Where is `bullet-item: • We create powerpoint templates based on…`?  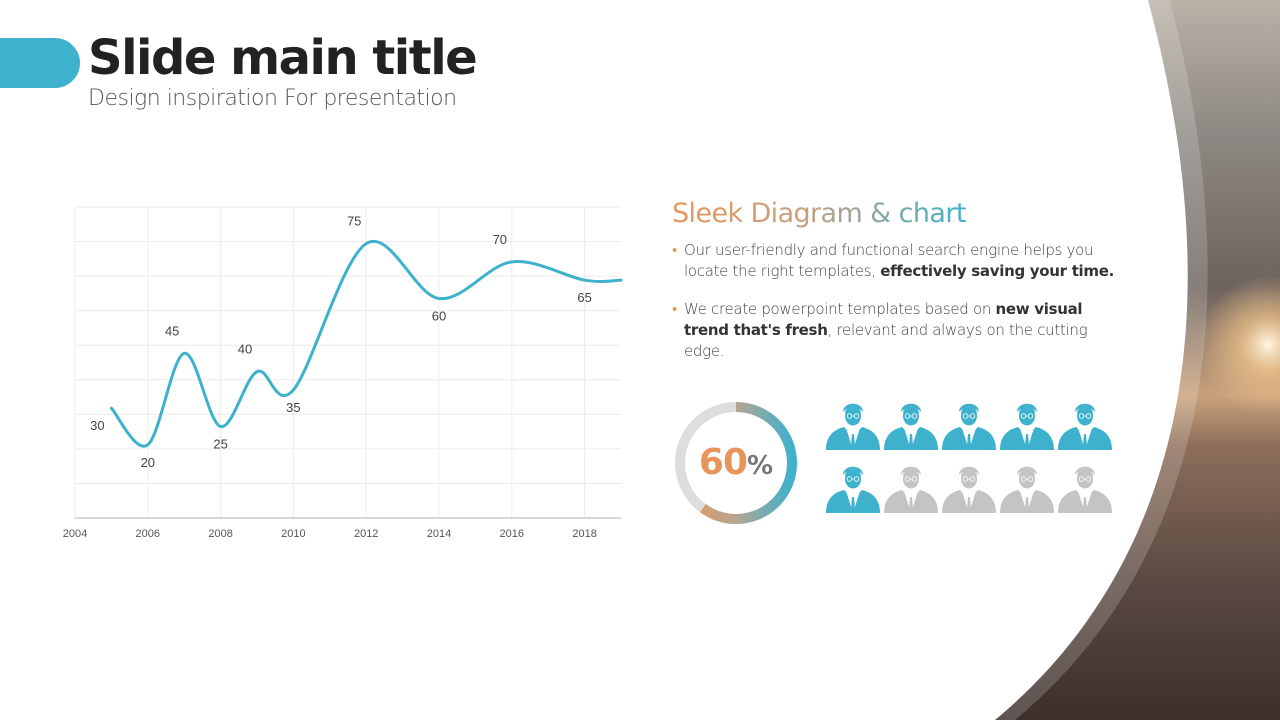
bullet-item: • We create powerpoint templates based on… is located at coordinates (897, 330).